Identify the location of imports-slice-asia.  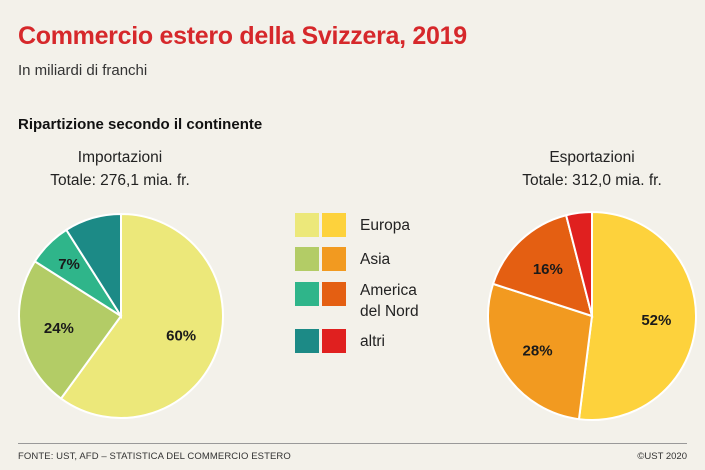
(70, 329).